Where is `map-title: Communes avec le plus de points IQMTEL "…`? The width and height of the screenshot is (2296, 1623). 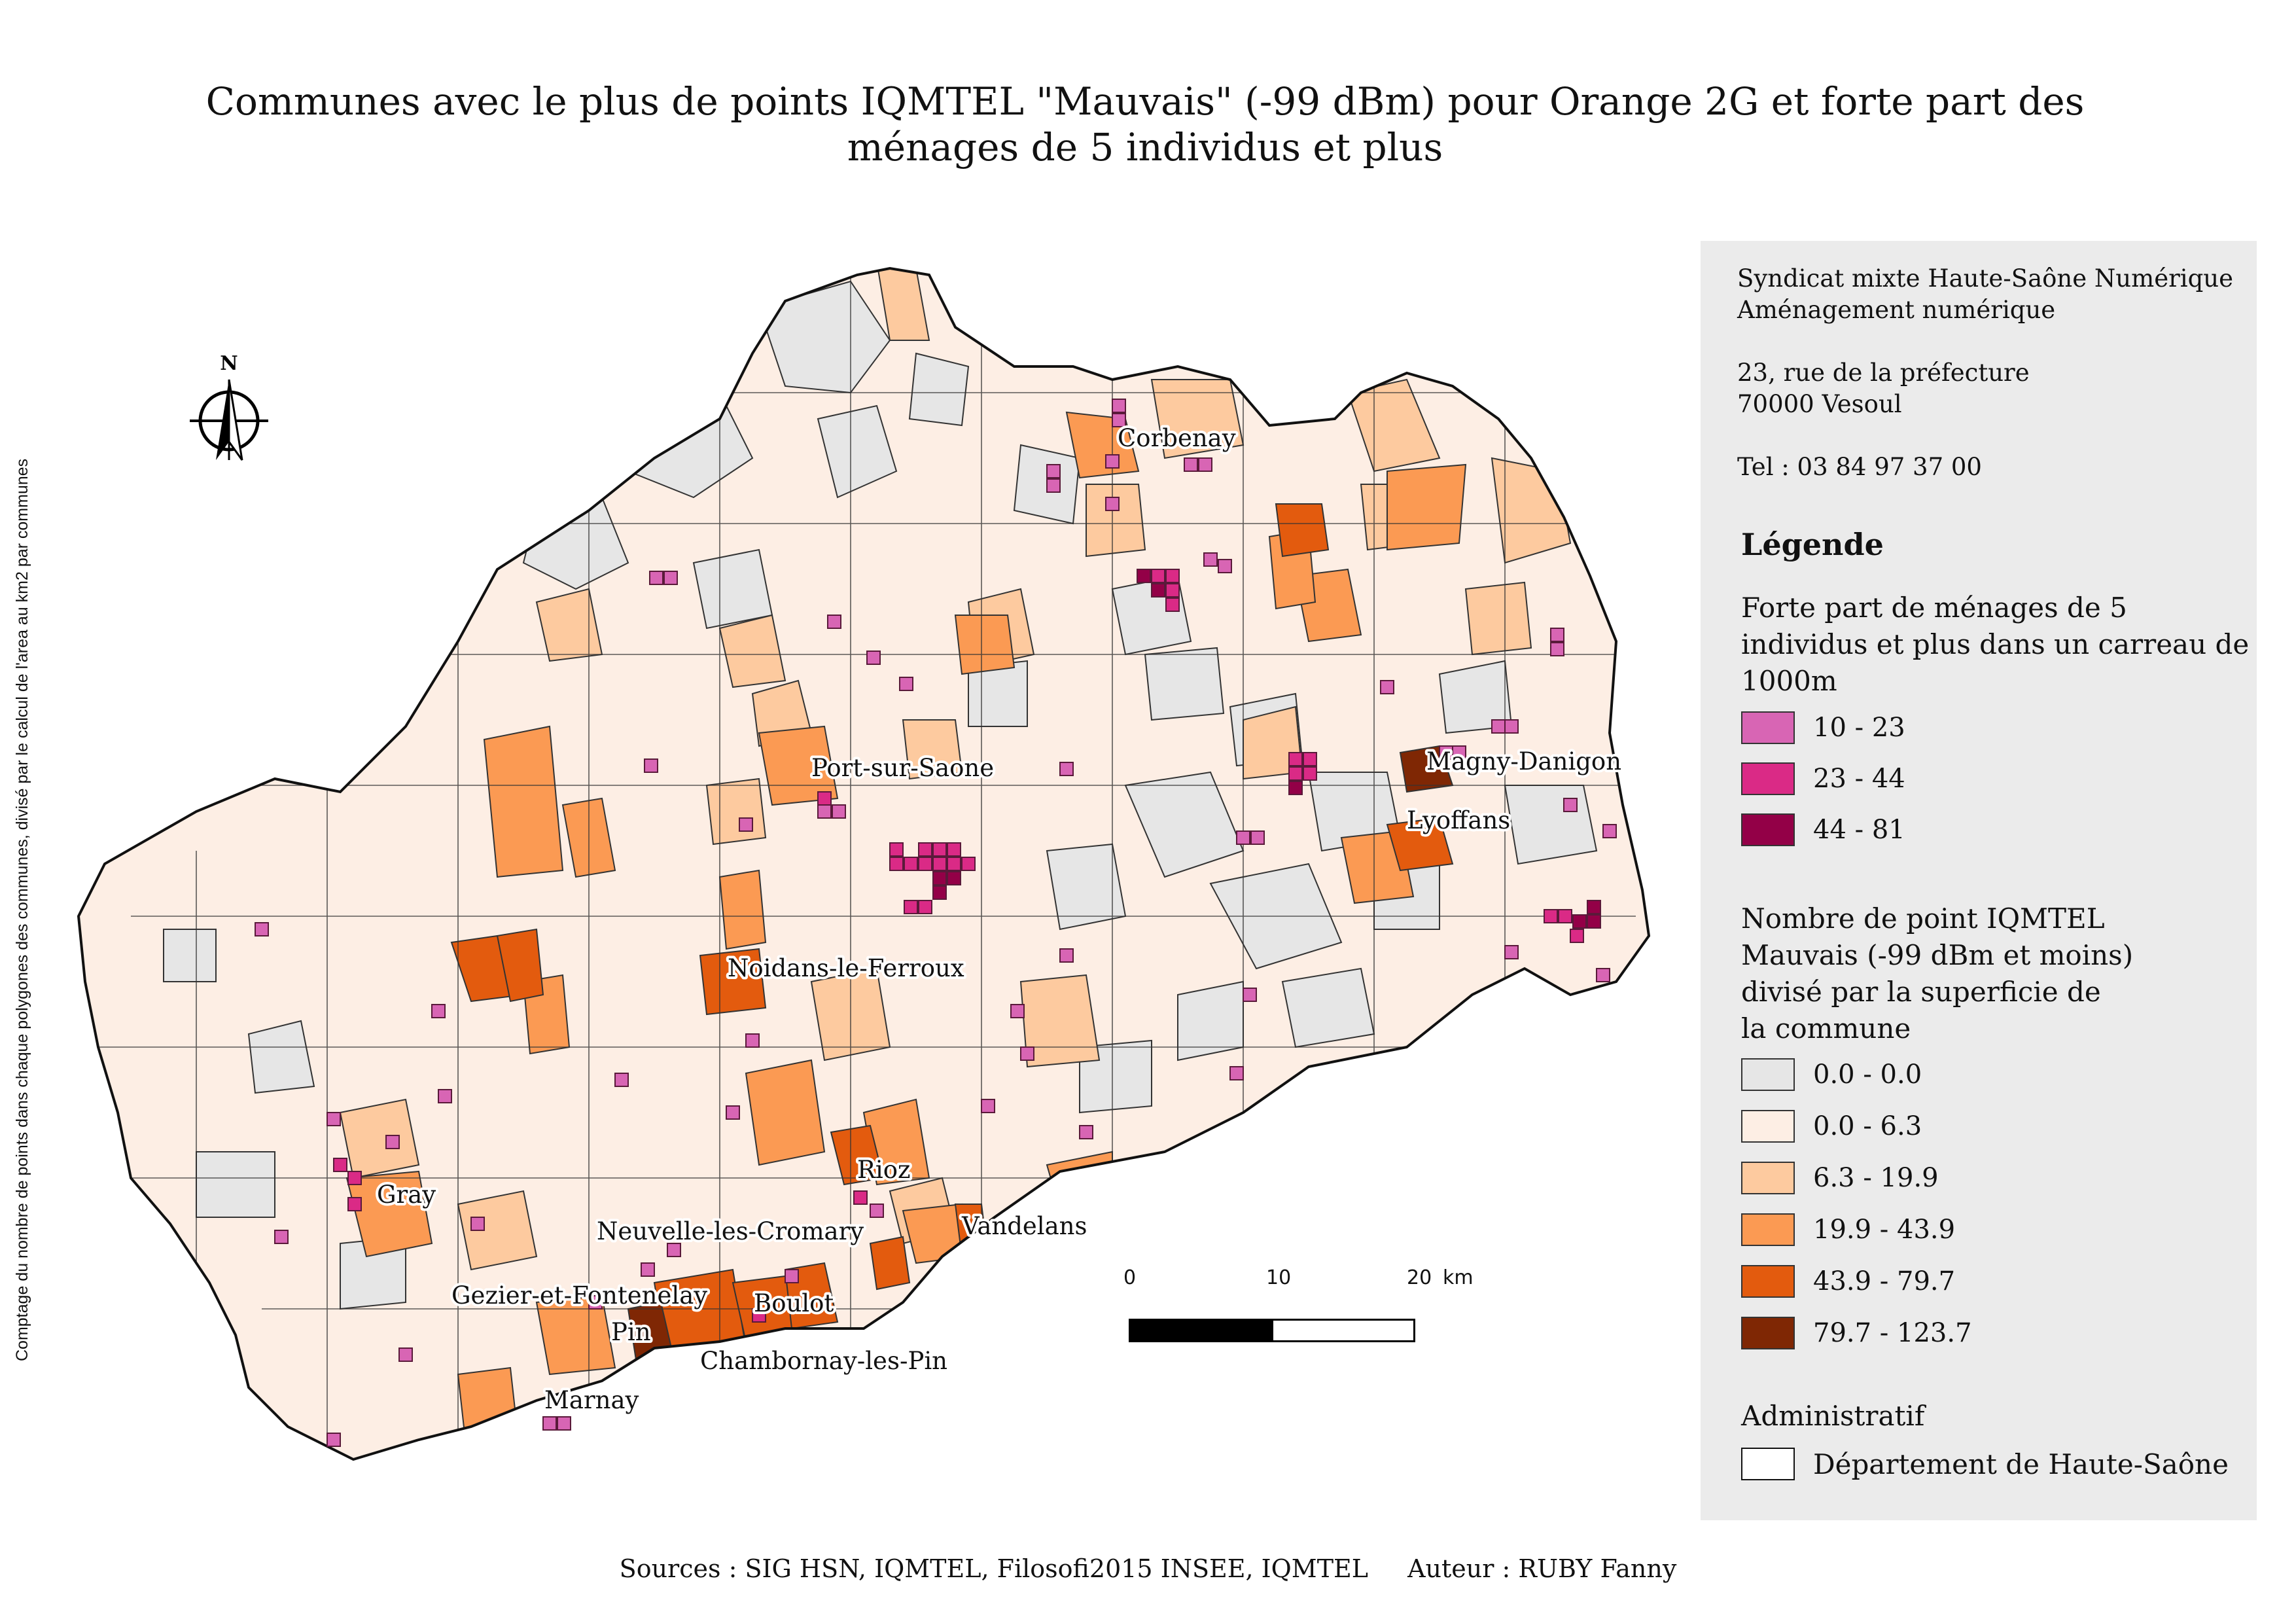 map-title: Communes avec le plus de points IQMTEL "… is located at coordinates (1145, 124).